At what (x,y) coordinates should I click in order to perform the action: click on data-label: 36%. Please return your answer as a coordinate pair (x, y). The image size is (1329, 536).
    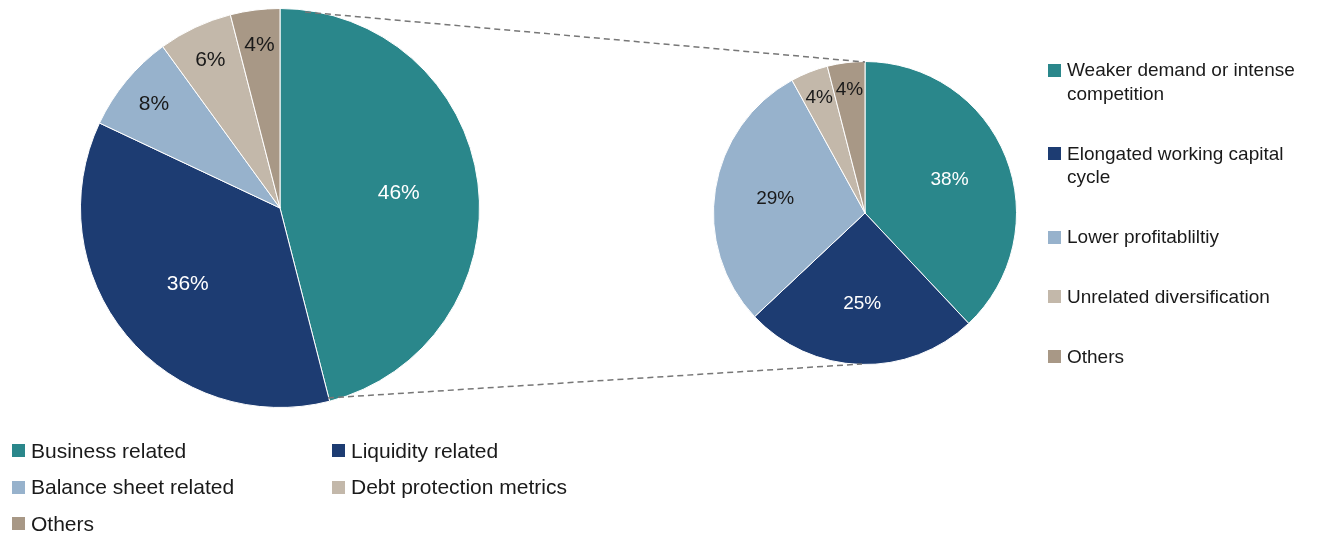
    Looking at the image, I should click on (187, 283).